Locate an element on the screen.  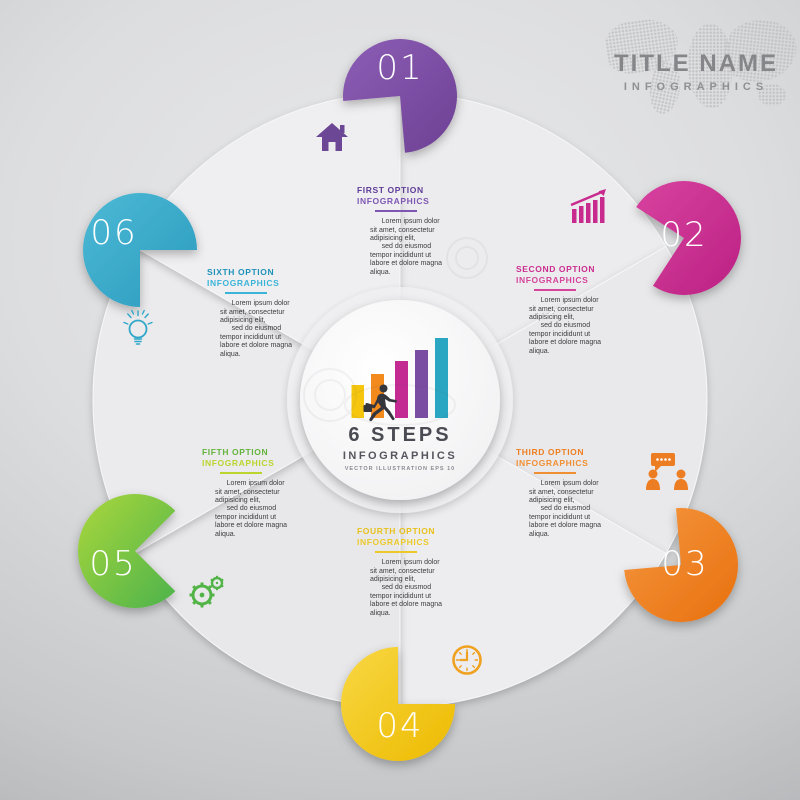
gears-icon is located at coordinates (206, 591).